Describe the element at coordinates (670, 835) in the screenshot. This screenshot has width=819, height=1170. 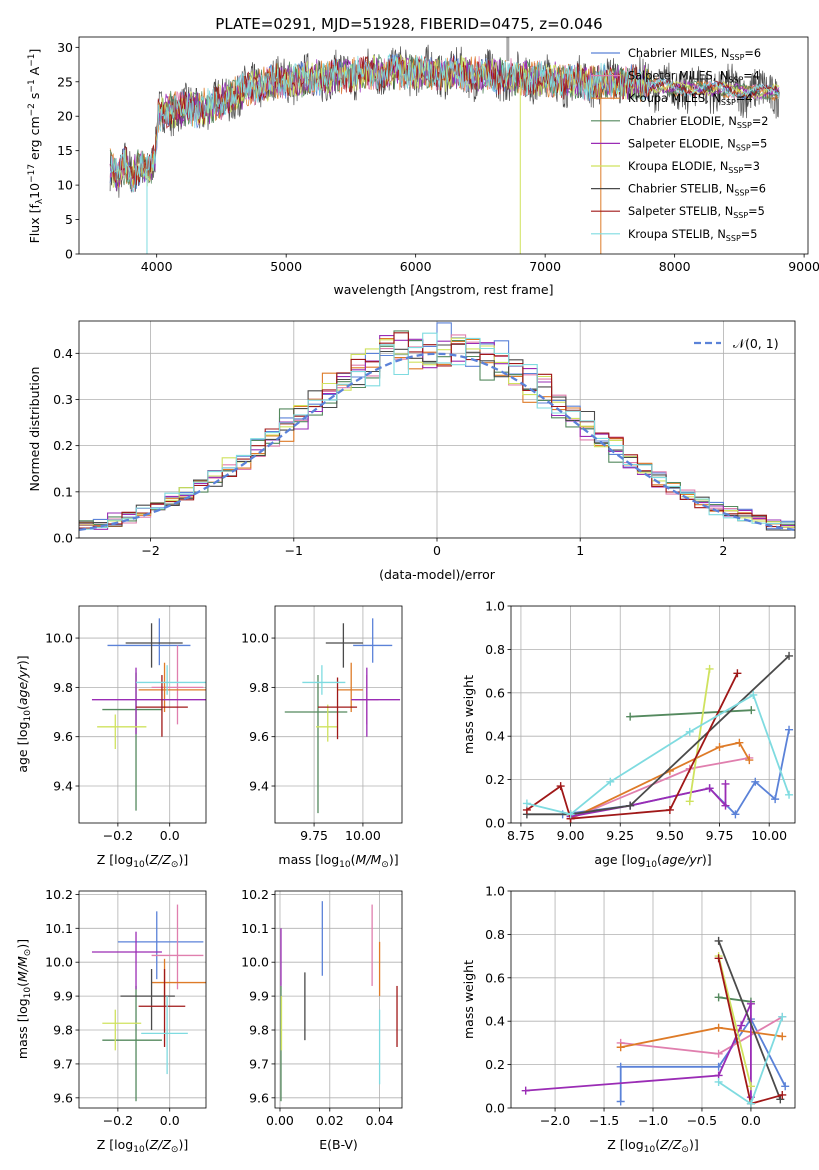
I see `x-tick-label: 9.50` at that location.